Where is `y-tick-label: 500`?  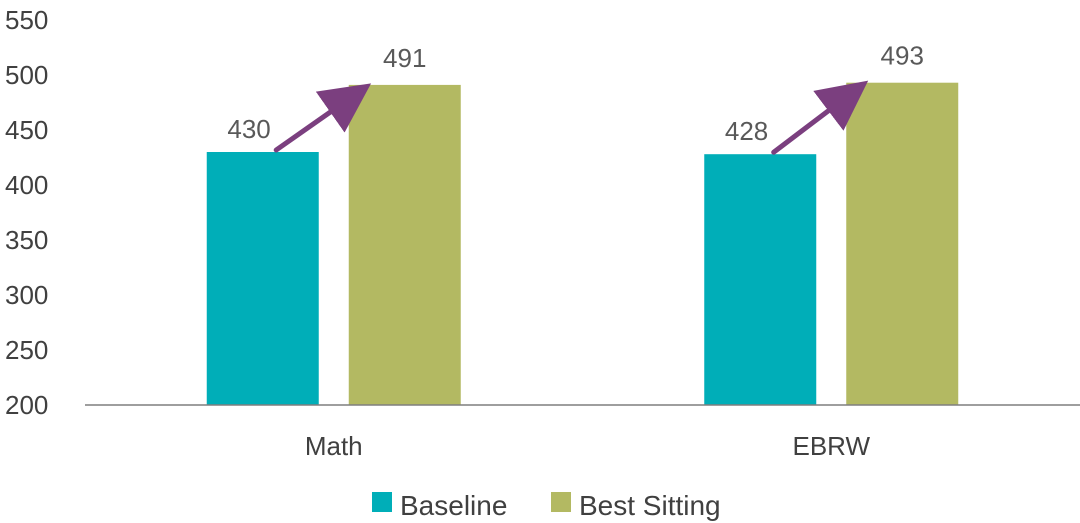 y-tick-label: 500 is located at coordinates (26, 75).